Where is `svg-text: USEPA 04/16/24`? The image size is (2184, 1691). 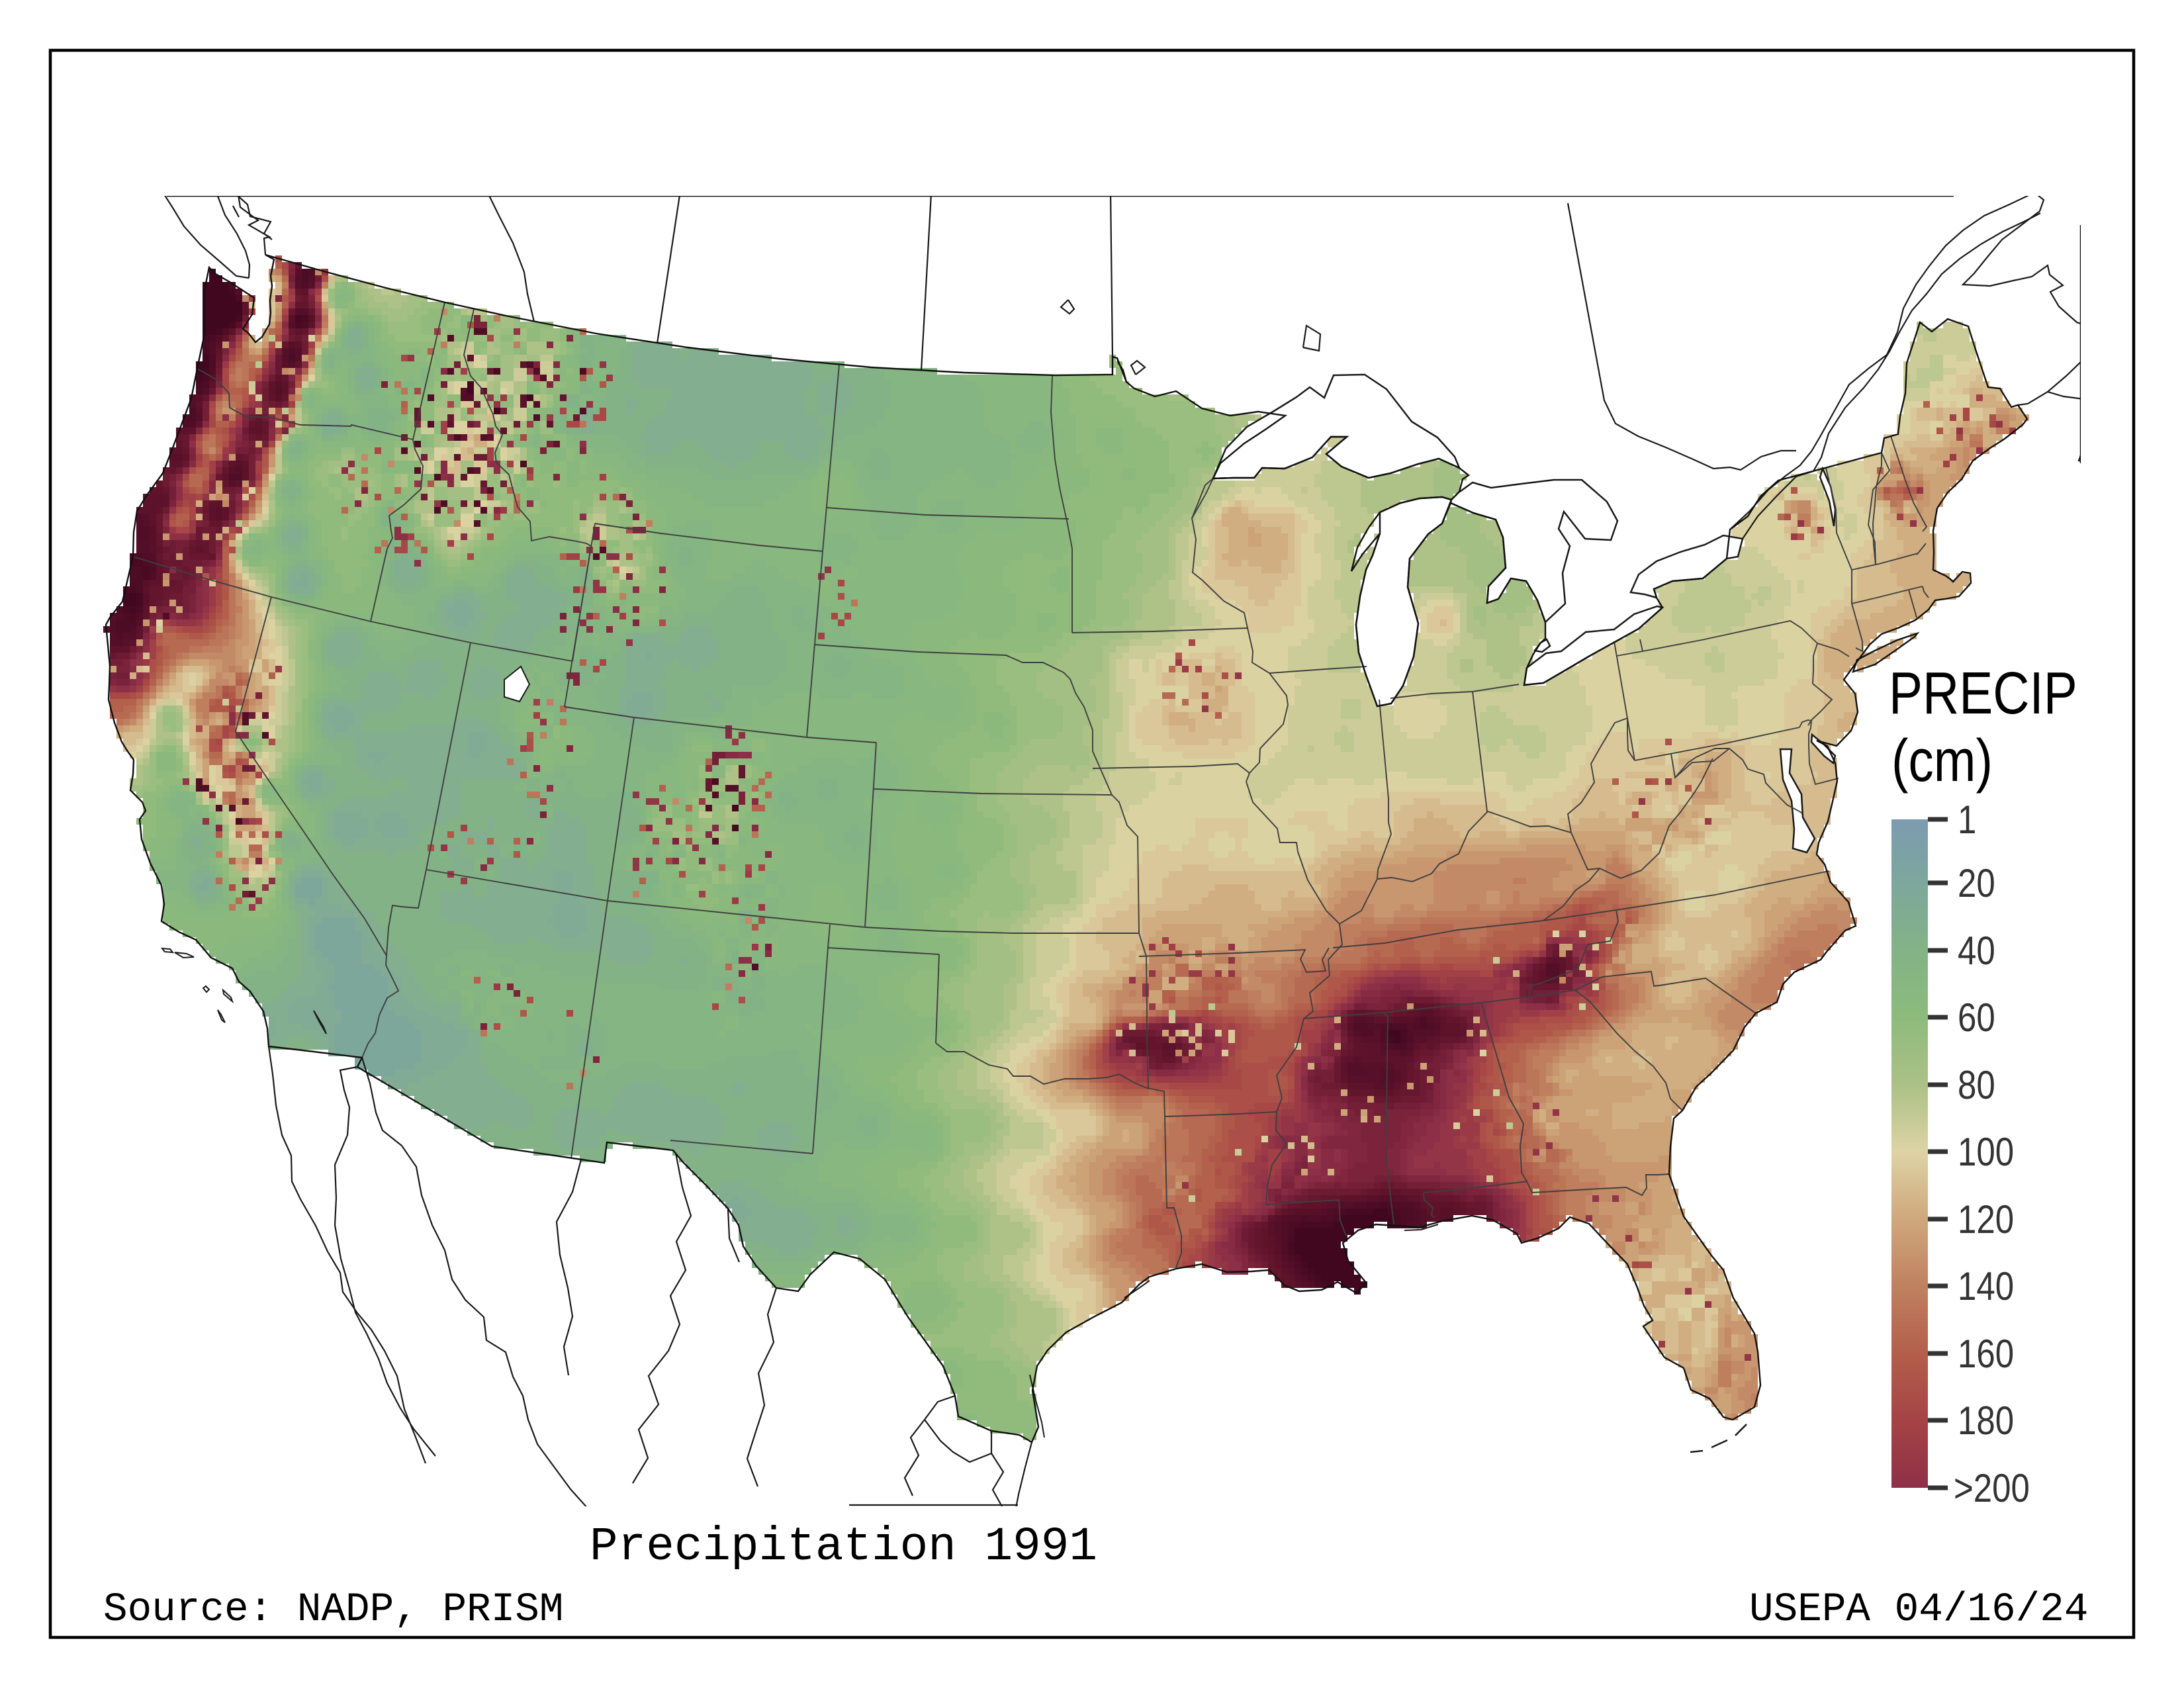 svg-text: USEPA 04/16/24 is located at coordinates (1918, 1610).